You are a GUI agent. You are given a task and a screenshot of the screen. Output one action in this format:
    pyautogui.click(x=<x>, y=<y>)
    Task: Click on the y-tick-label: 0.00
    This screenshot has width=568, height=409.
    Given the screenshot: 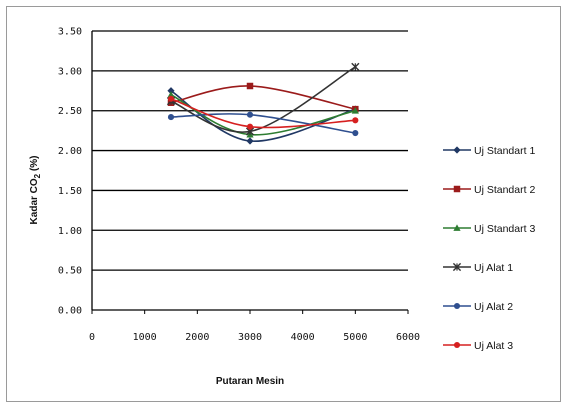 What is the action you would take?
    pyautogui.click(x=70, y=311)
    